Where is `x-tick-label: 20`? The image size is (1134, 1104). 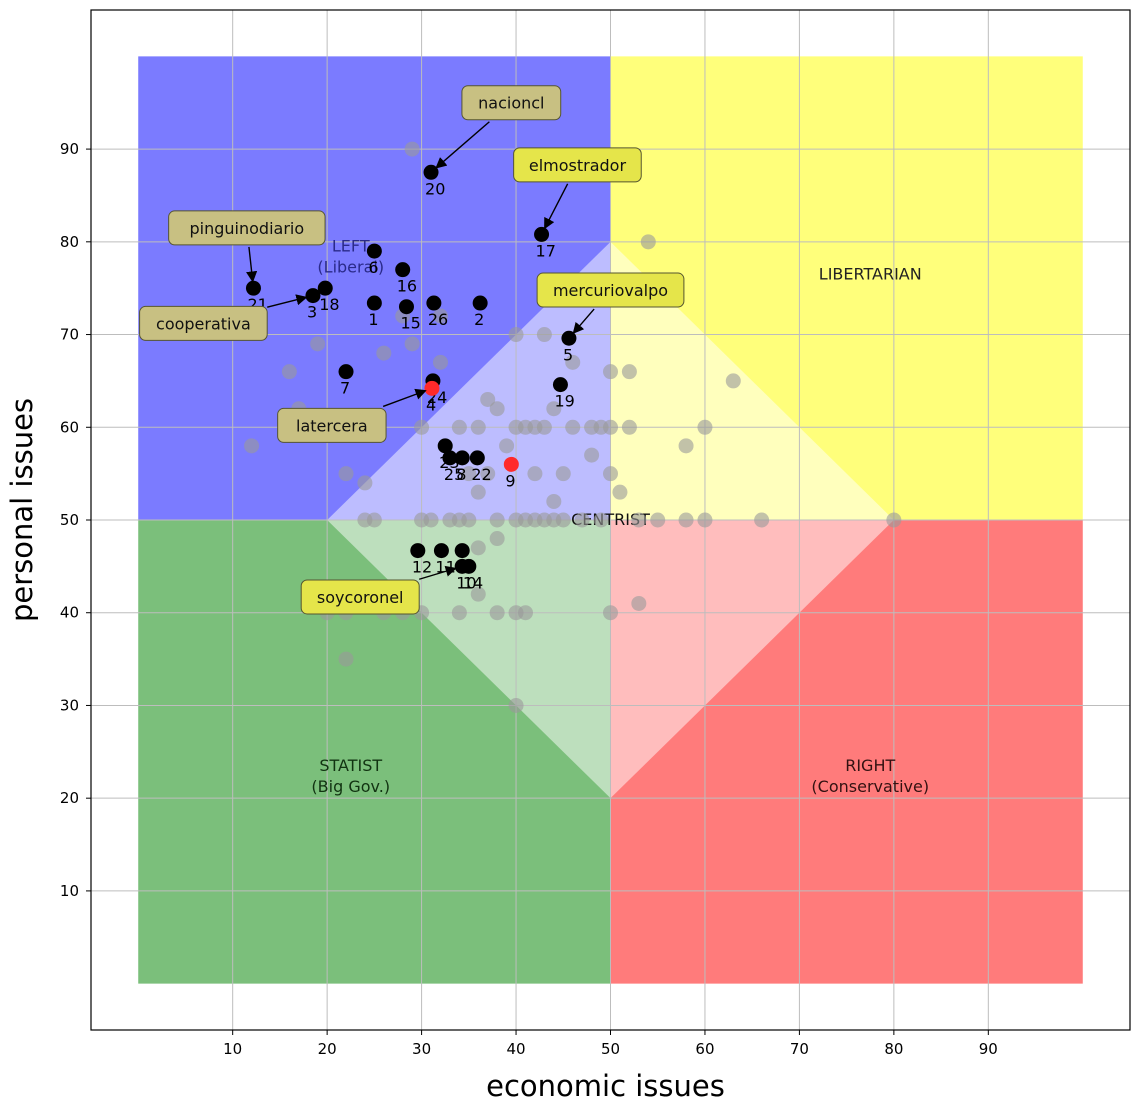 x-tick-label: 20 is located at coordinates (327, 1049).